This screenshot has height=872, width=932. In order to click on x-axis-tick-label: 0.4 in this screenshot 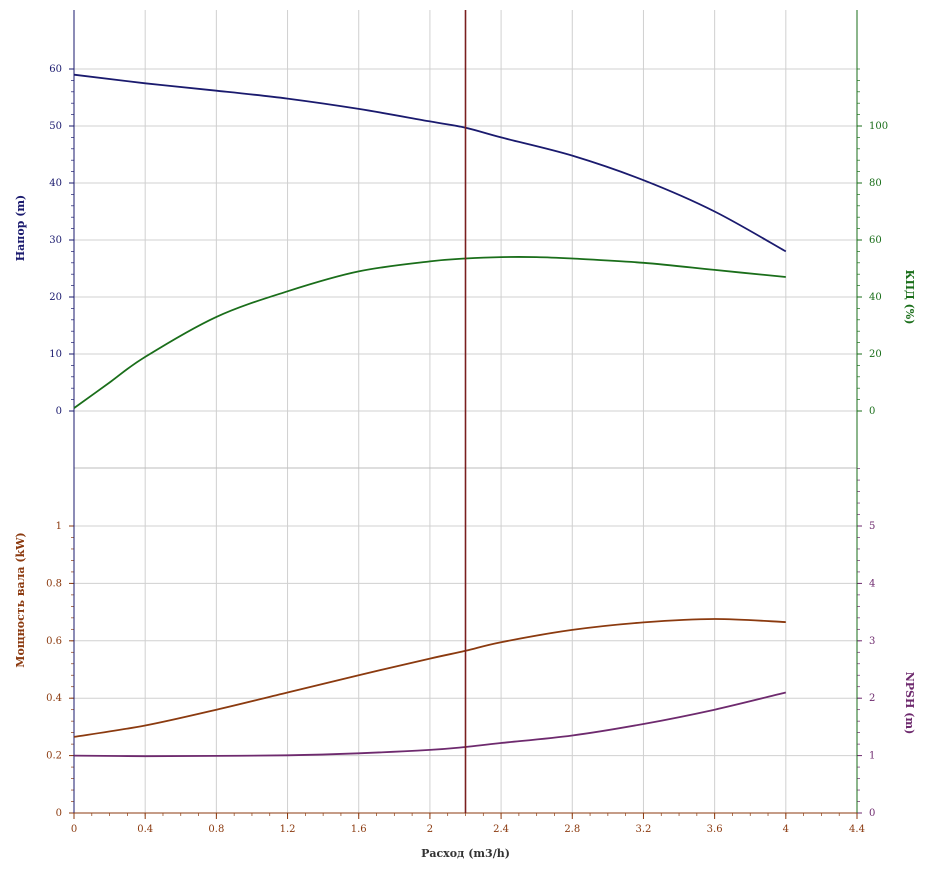, I will do `click(145, 829)`.